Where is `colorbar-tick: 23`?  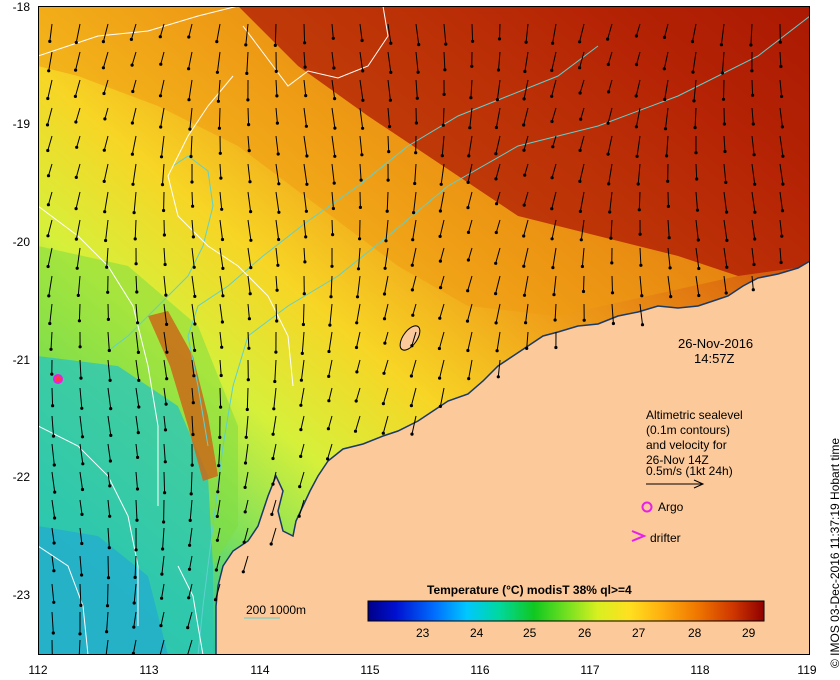 colorbar-tick: 23 is located at coordinates (423, 633).